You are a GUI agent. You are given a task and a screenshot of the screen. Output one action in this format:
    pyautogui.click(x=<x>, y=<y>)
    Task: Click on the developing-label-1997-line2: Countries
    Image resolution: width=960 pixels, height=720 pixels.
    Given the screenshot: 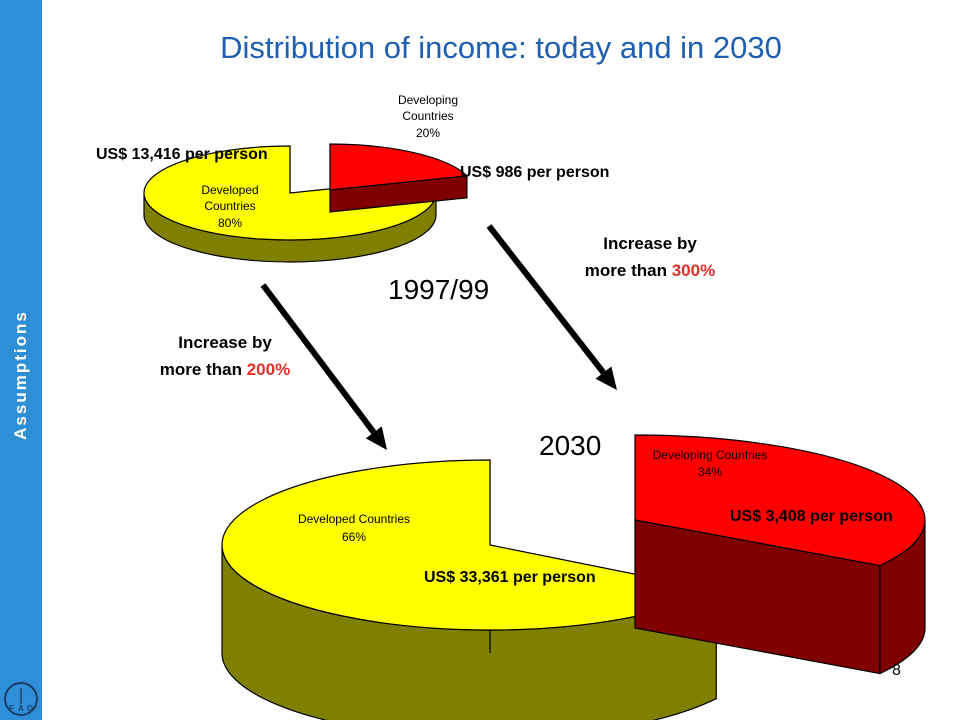 What is the action you would take?
    pyautogui.click(x=427, y=116)
    